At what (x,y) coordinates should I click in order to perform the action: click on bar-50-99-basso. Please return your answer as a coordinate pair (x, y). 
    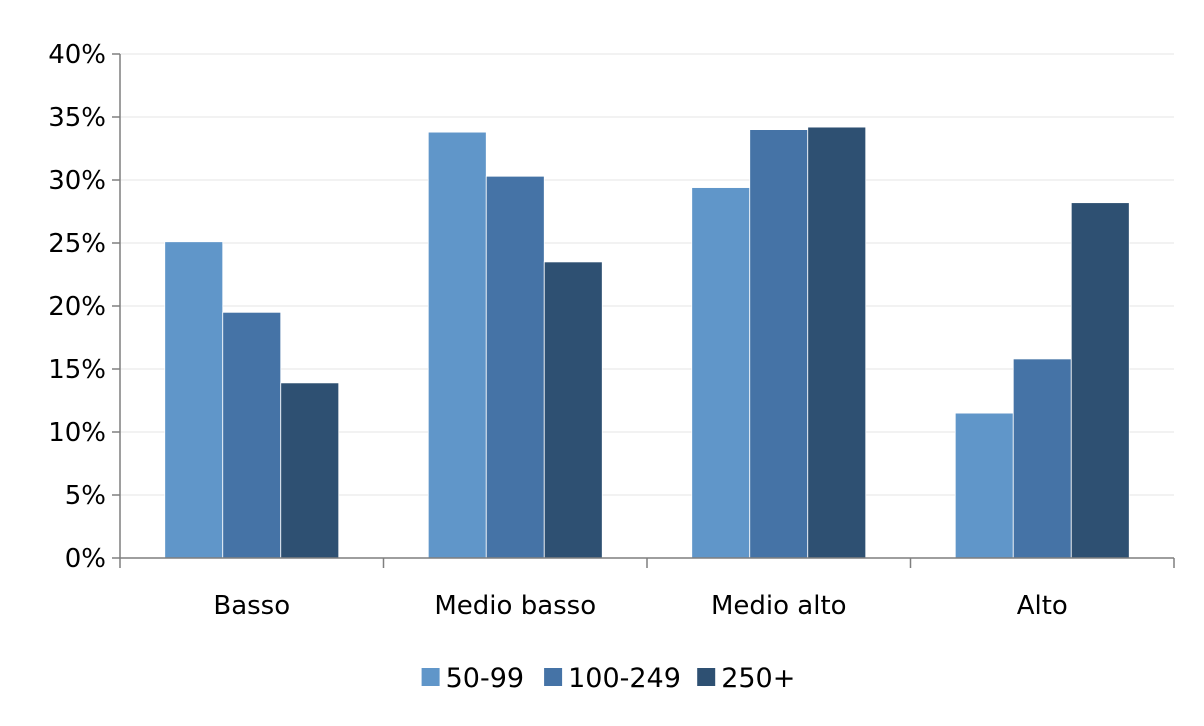
    Looking at the image, I should click on (194, 400).